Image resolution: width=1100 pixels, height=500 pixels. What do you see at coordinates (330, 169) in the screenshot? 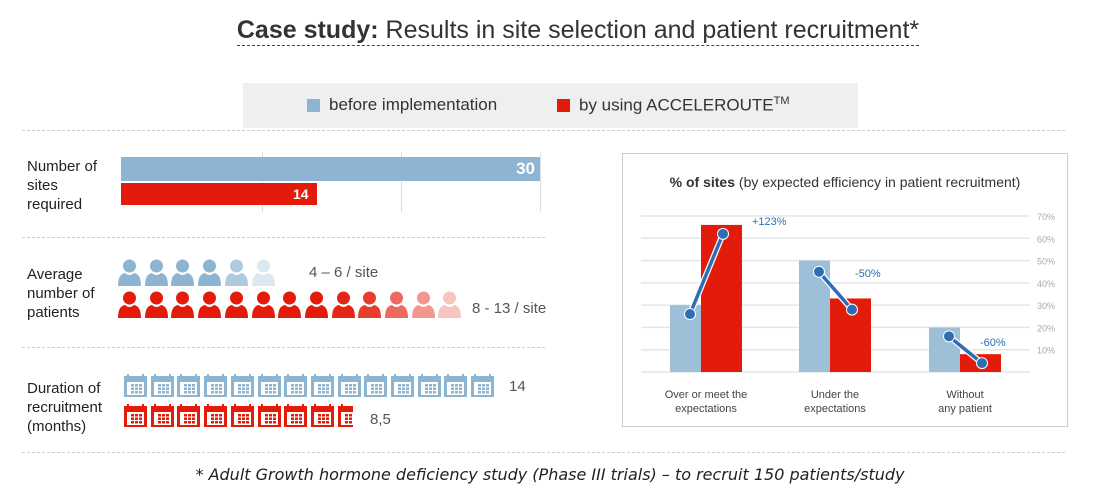
I see `sites-bar-before: 30` at bounding box center [330, 169].